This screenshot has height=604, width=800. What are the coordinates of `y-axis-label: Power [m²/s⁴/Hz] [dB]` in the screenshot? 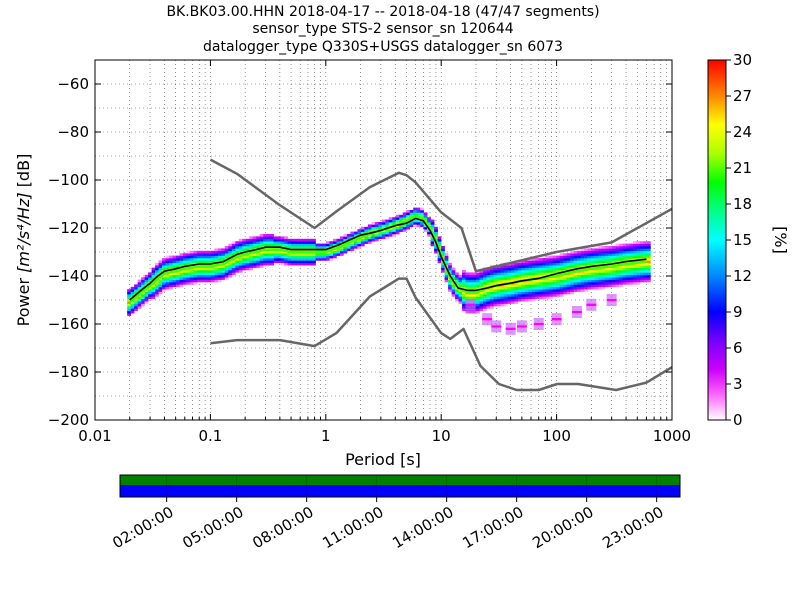 It's located at (23, 240).